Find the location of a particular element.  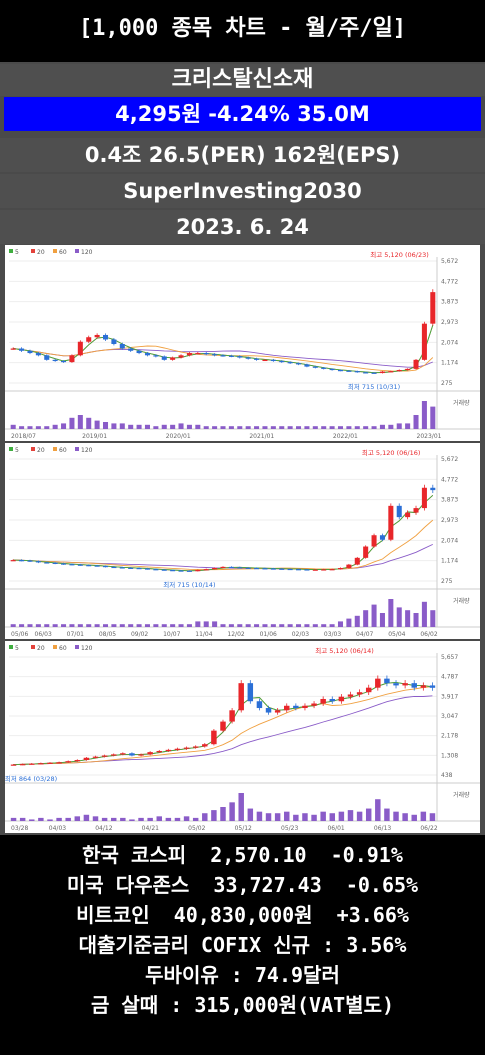

x-tick-label: 06/13 is located at coordinates (382, 828).